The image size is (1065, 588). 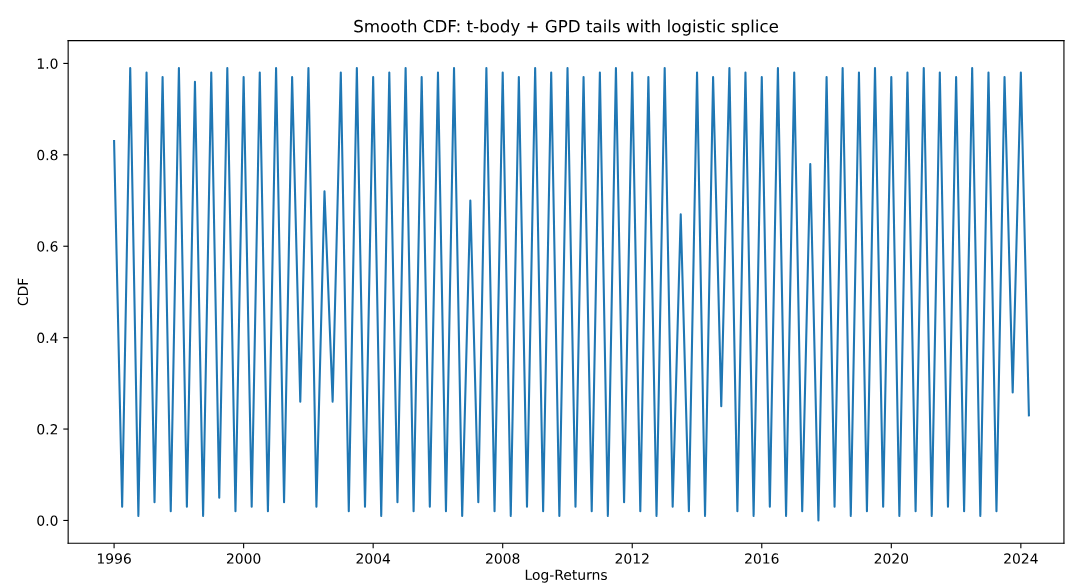 What do you see at coordinates (47, 155) in the screenshot?
I see `y-tick-label: 0.8` at bounding box center [47, 155].